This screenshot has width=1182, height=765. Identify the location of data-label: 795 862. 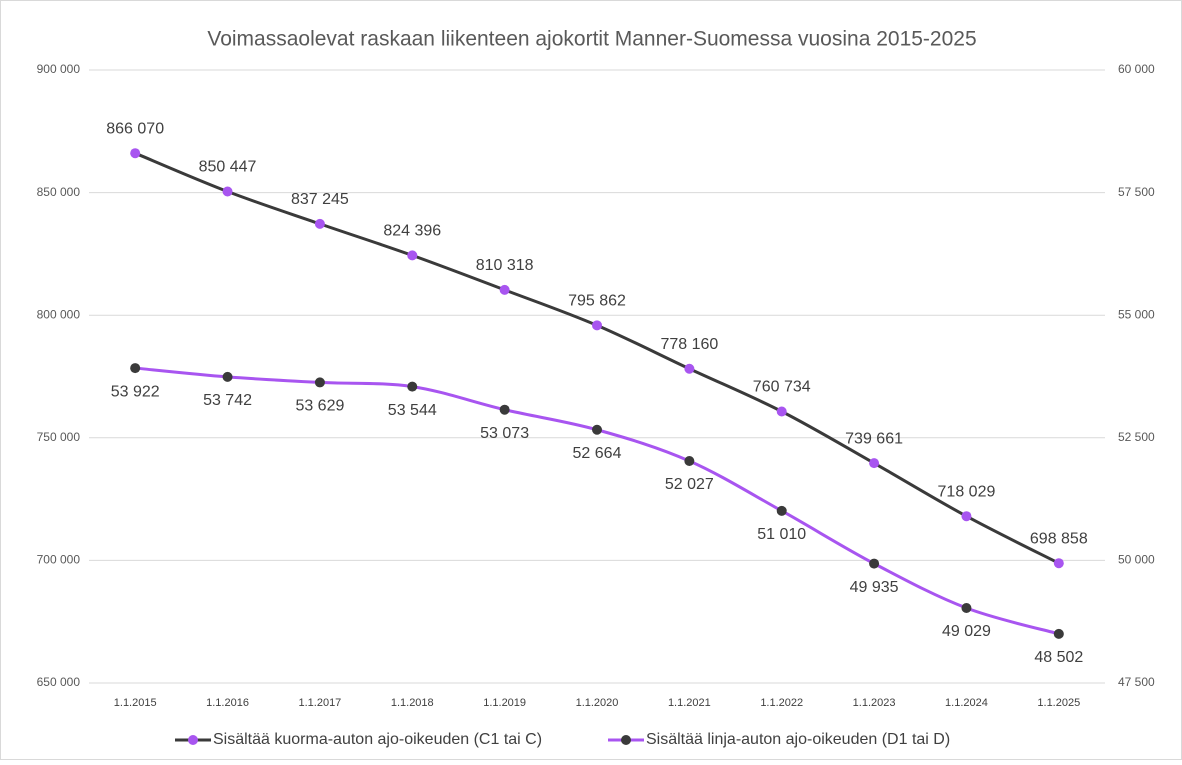
(597, 301).